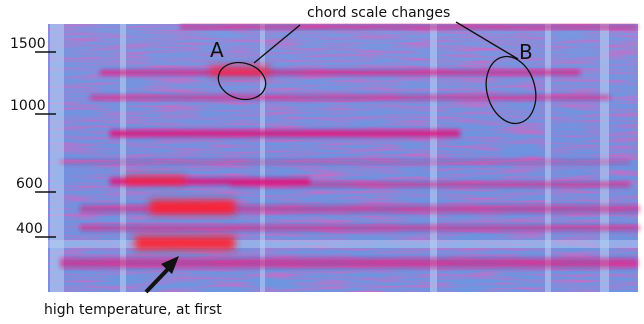 This screenshot has width=644, height=324. I want to click on region-a-ellipse, so click(242, 81).